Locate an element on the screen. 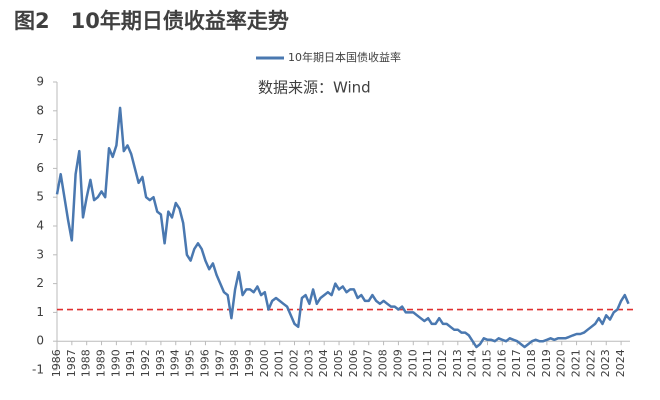 The height and width of the screenshot is (400, 660). chart-title: 图2 10年期日债收益率走势 is located at coordinates (151, 21).